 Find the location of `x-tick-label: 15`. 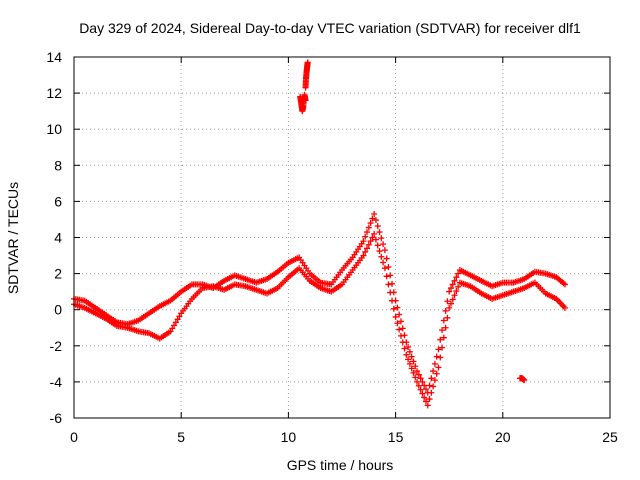

x-tick-label: 15 is located at coordinates (396, 437).